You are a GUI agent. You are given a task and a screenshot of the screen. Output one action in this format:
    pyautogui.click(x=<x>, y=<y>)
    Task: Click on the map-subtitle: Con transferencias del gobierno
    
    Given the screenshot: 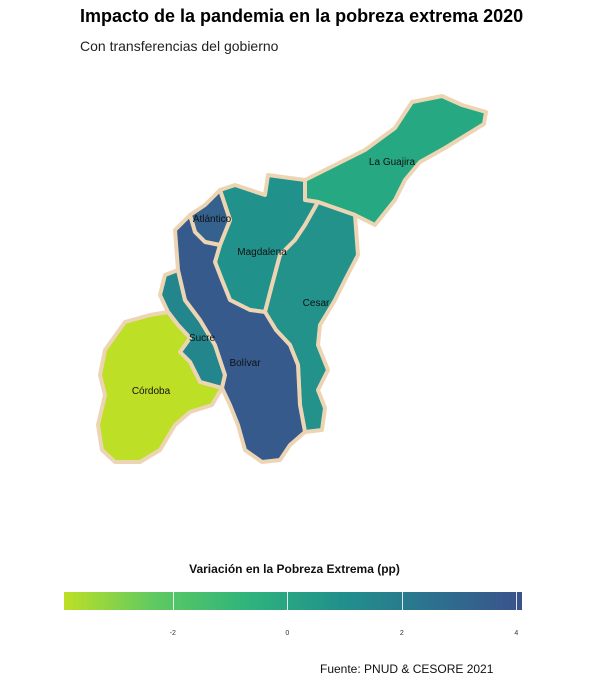 What is the action you would take?
    pyautogui.click(x=179, y=46)
    